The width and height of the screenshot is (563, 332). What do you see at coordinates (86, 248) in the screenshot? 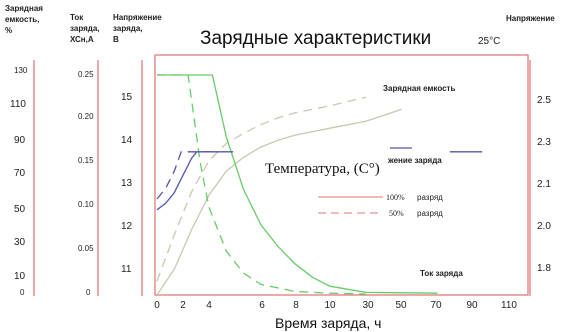
I see `current-tick: 0.05` at bounding box center [86, 248].